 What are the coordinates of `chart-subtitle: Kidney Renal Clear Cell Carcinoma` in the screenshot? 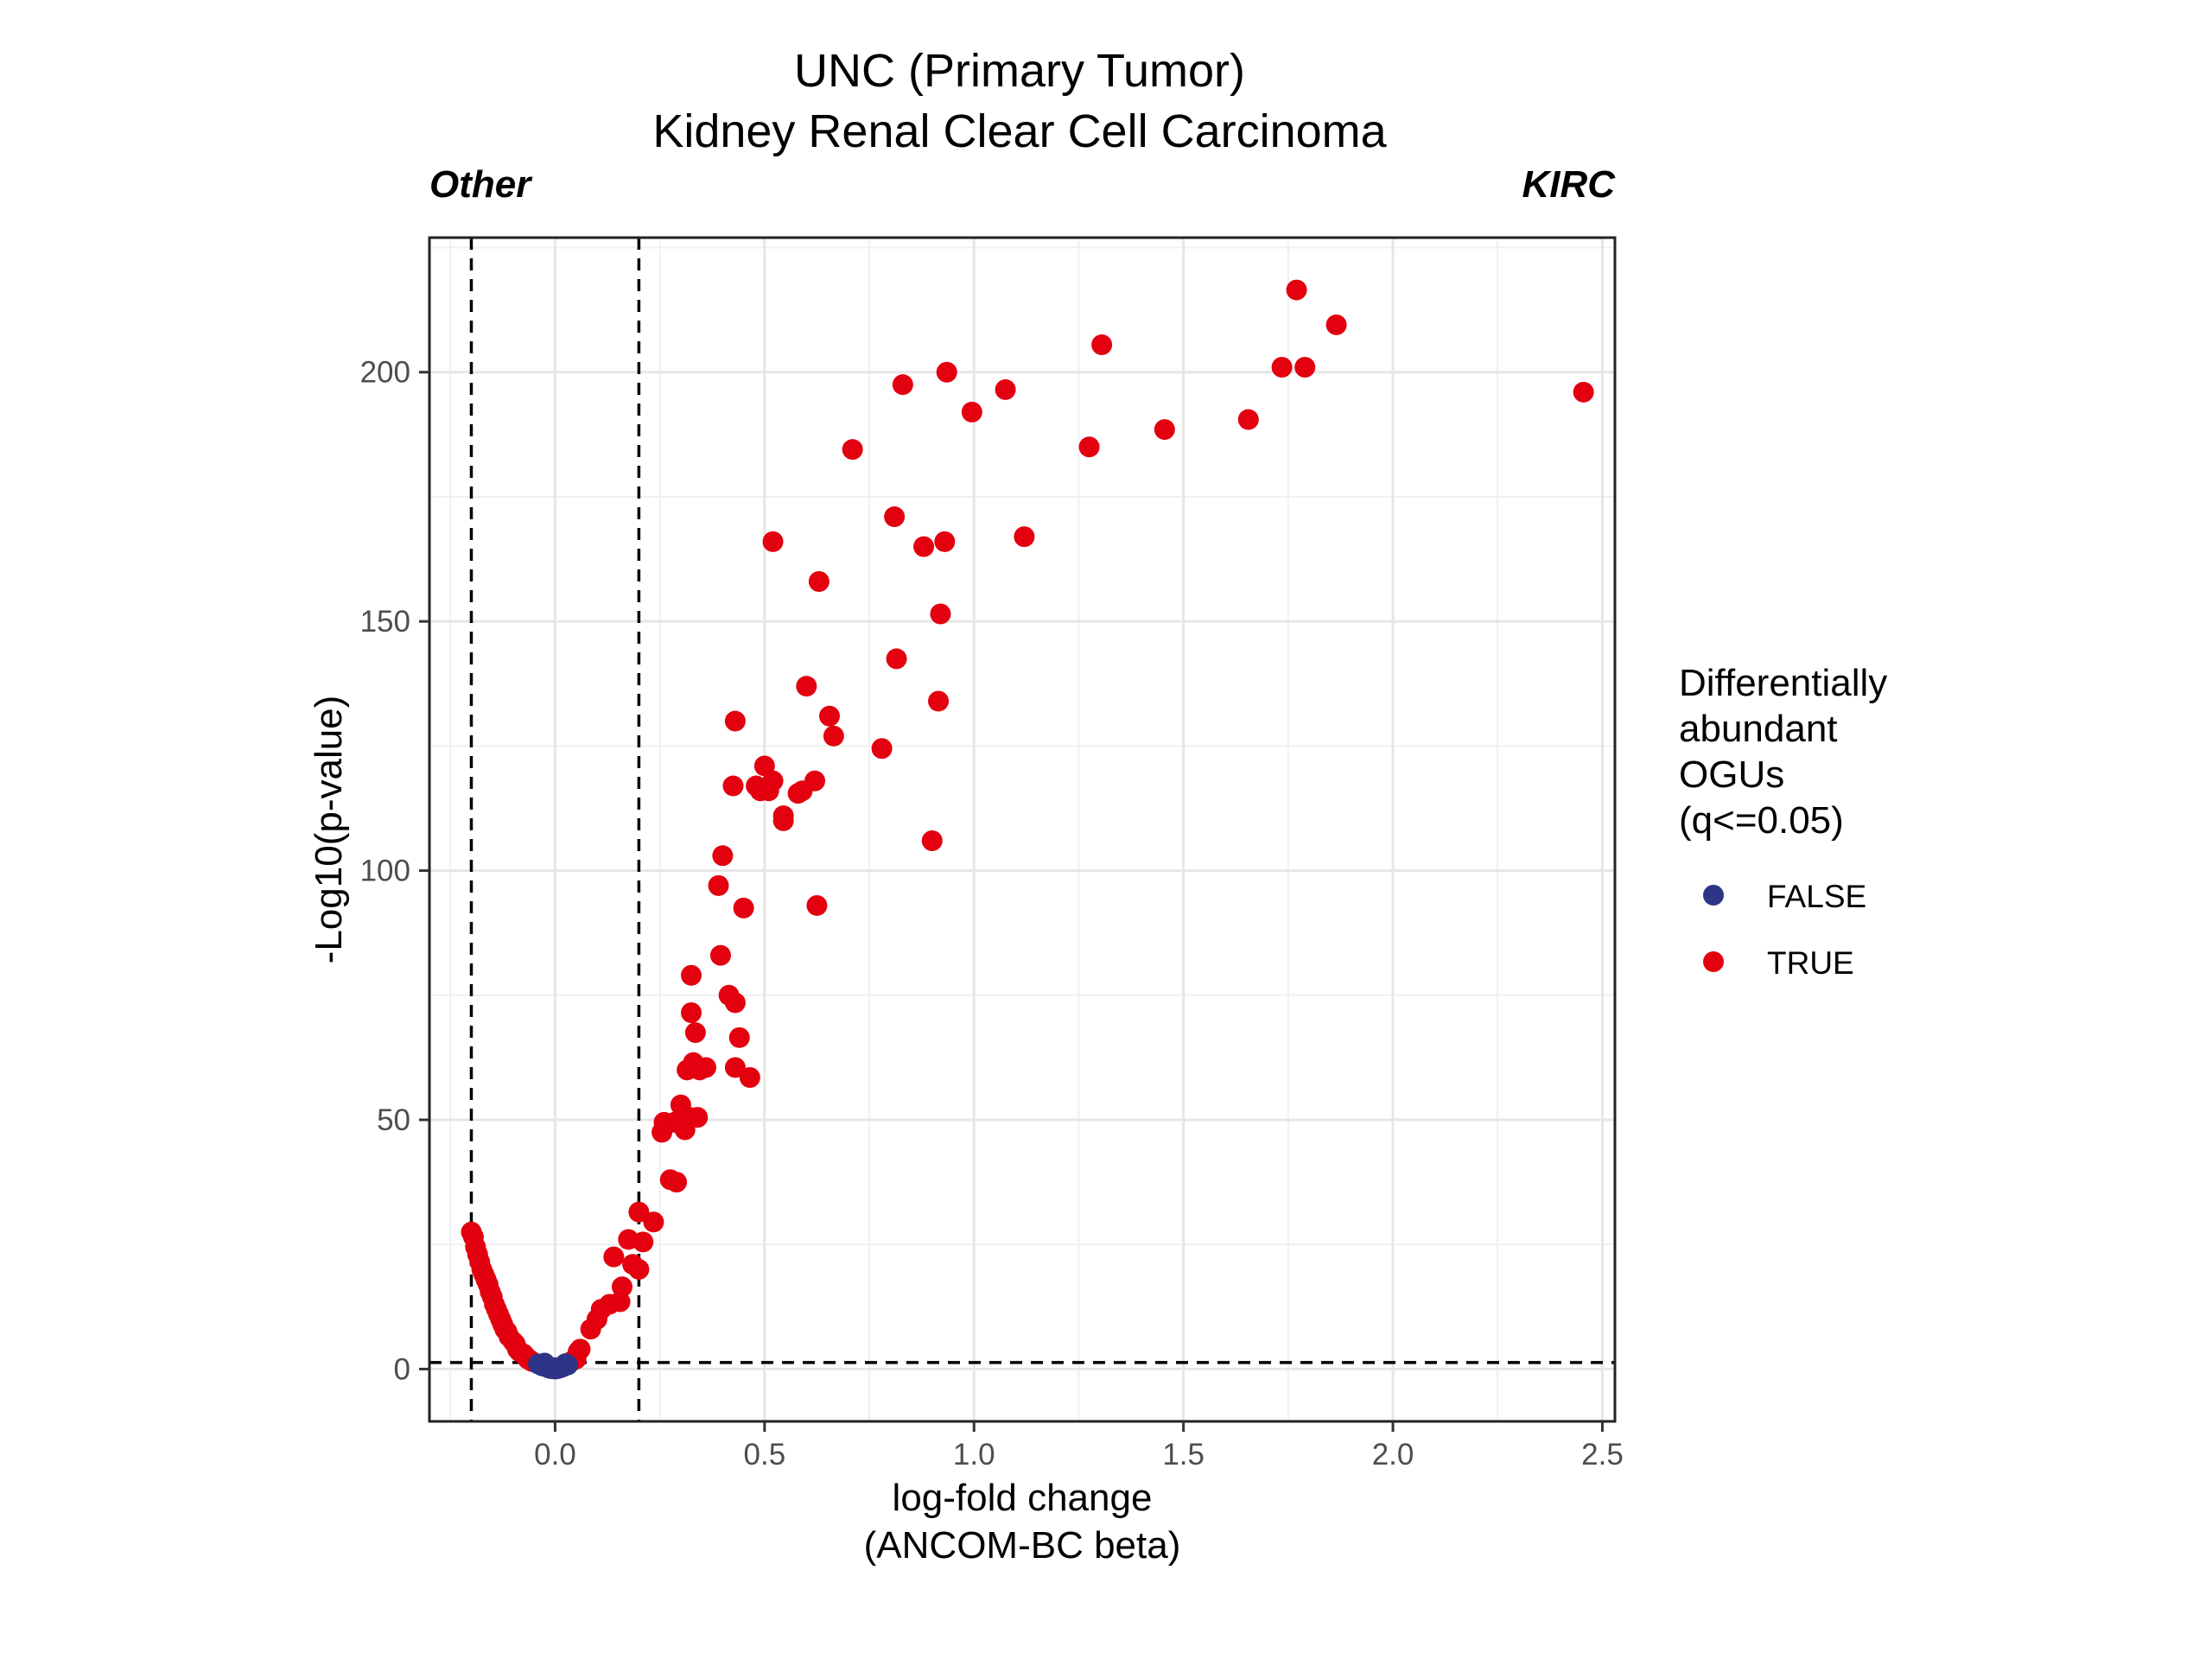 It's located at (1019, 131).